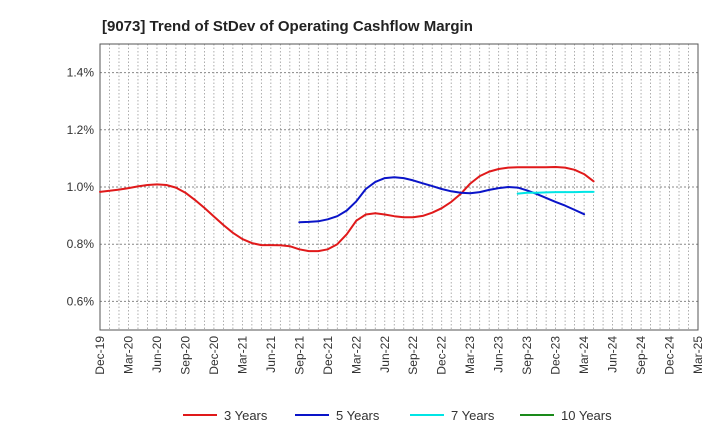 The height and width of the screenshot is (440, 720). Describe the element at coordinates (527, 355) in the screenshot. I see `x-tick-label: Sep-23` at that location.